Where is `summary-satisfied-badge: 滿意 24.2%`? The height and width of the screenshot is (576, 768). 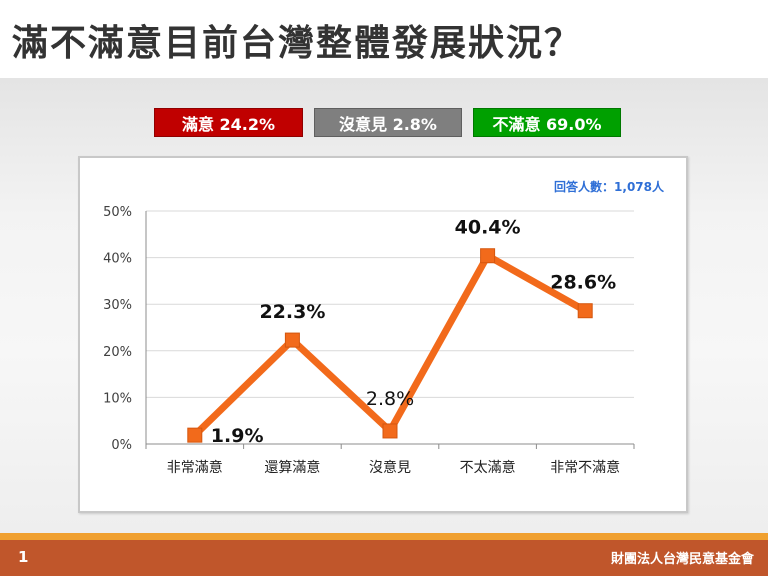
summary-satisfied-badge: 滿意 24.2% is located at coordinates (228, 122).